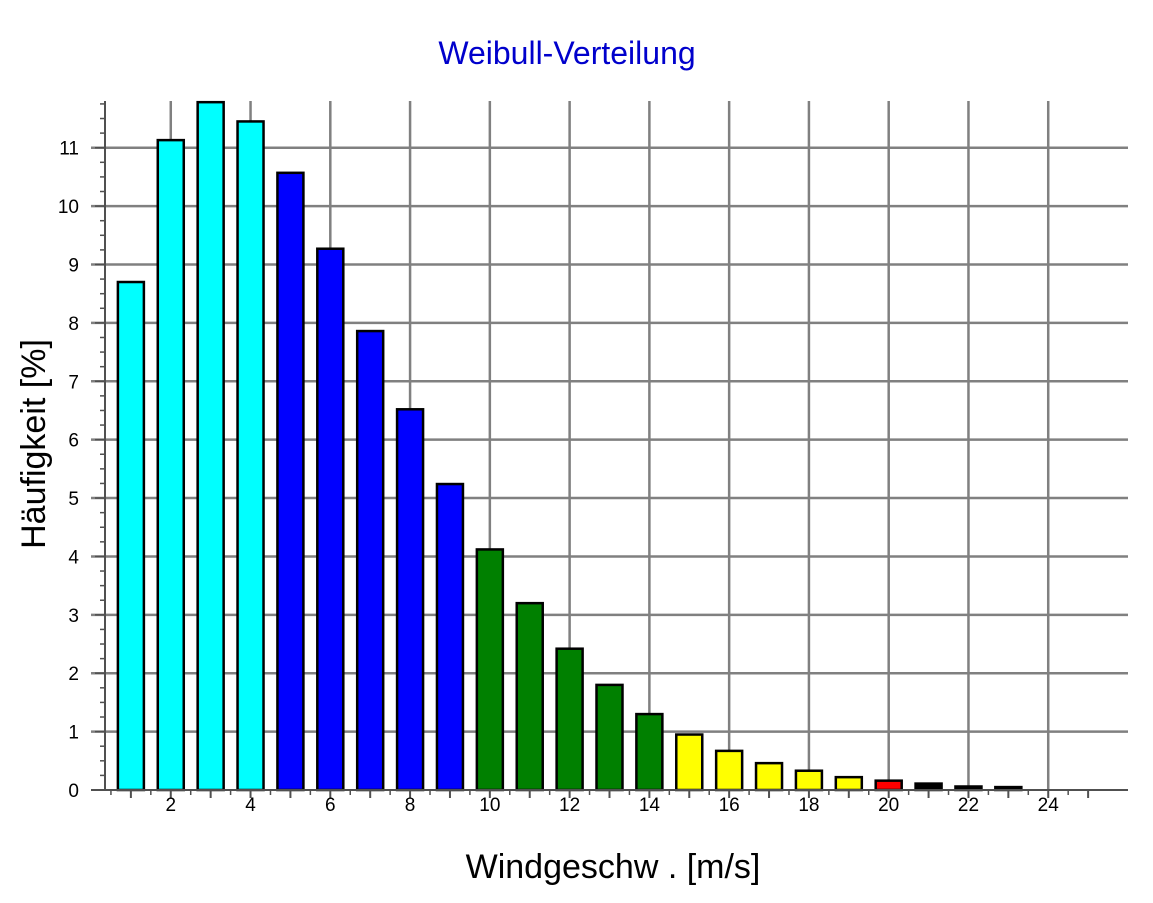  What do you see at coordinates (69, 470) in the screenshot?
I see `y-tick-labels: 0 1 2 3 4 5 6 7 8 9 10 11` at bounding box center [69, 470].